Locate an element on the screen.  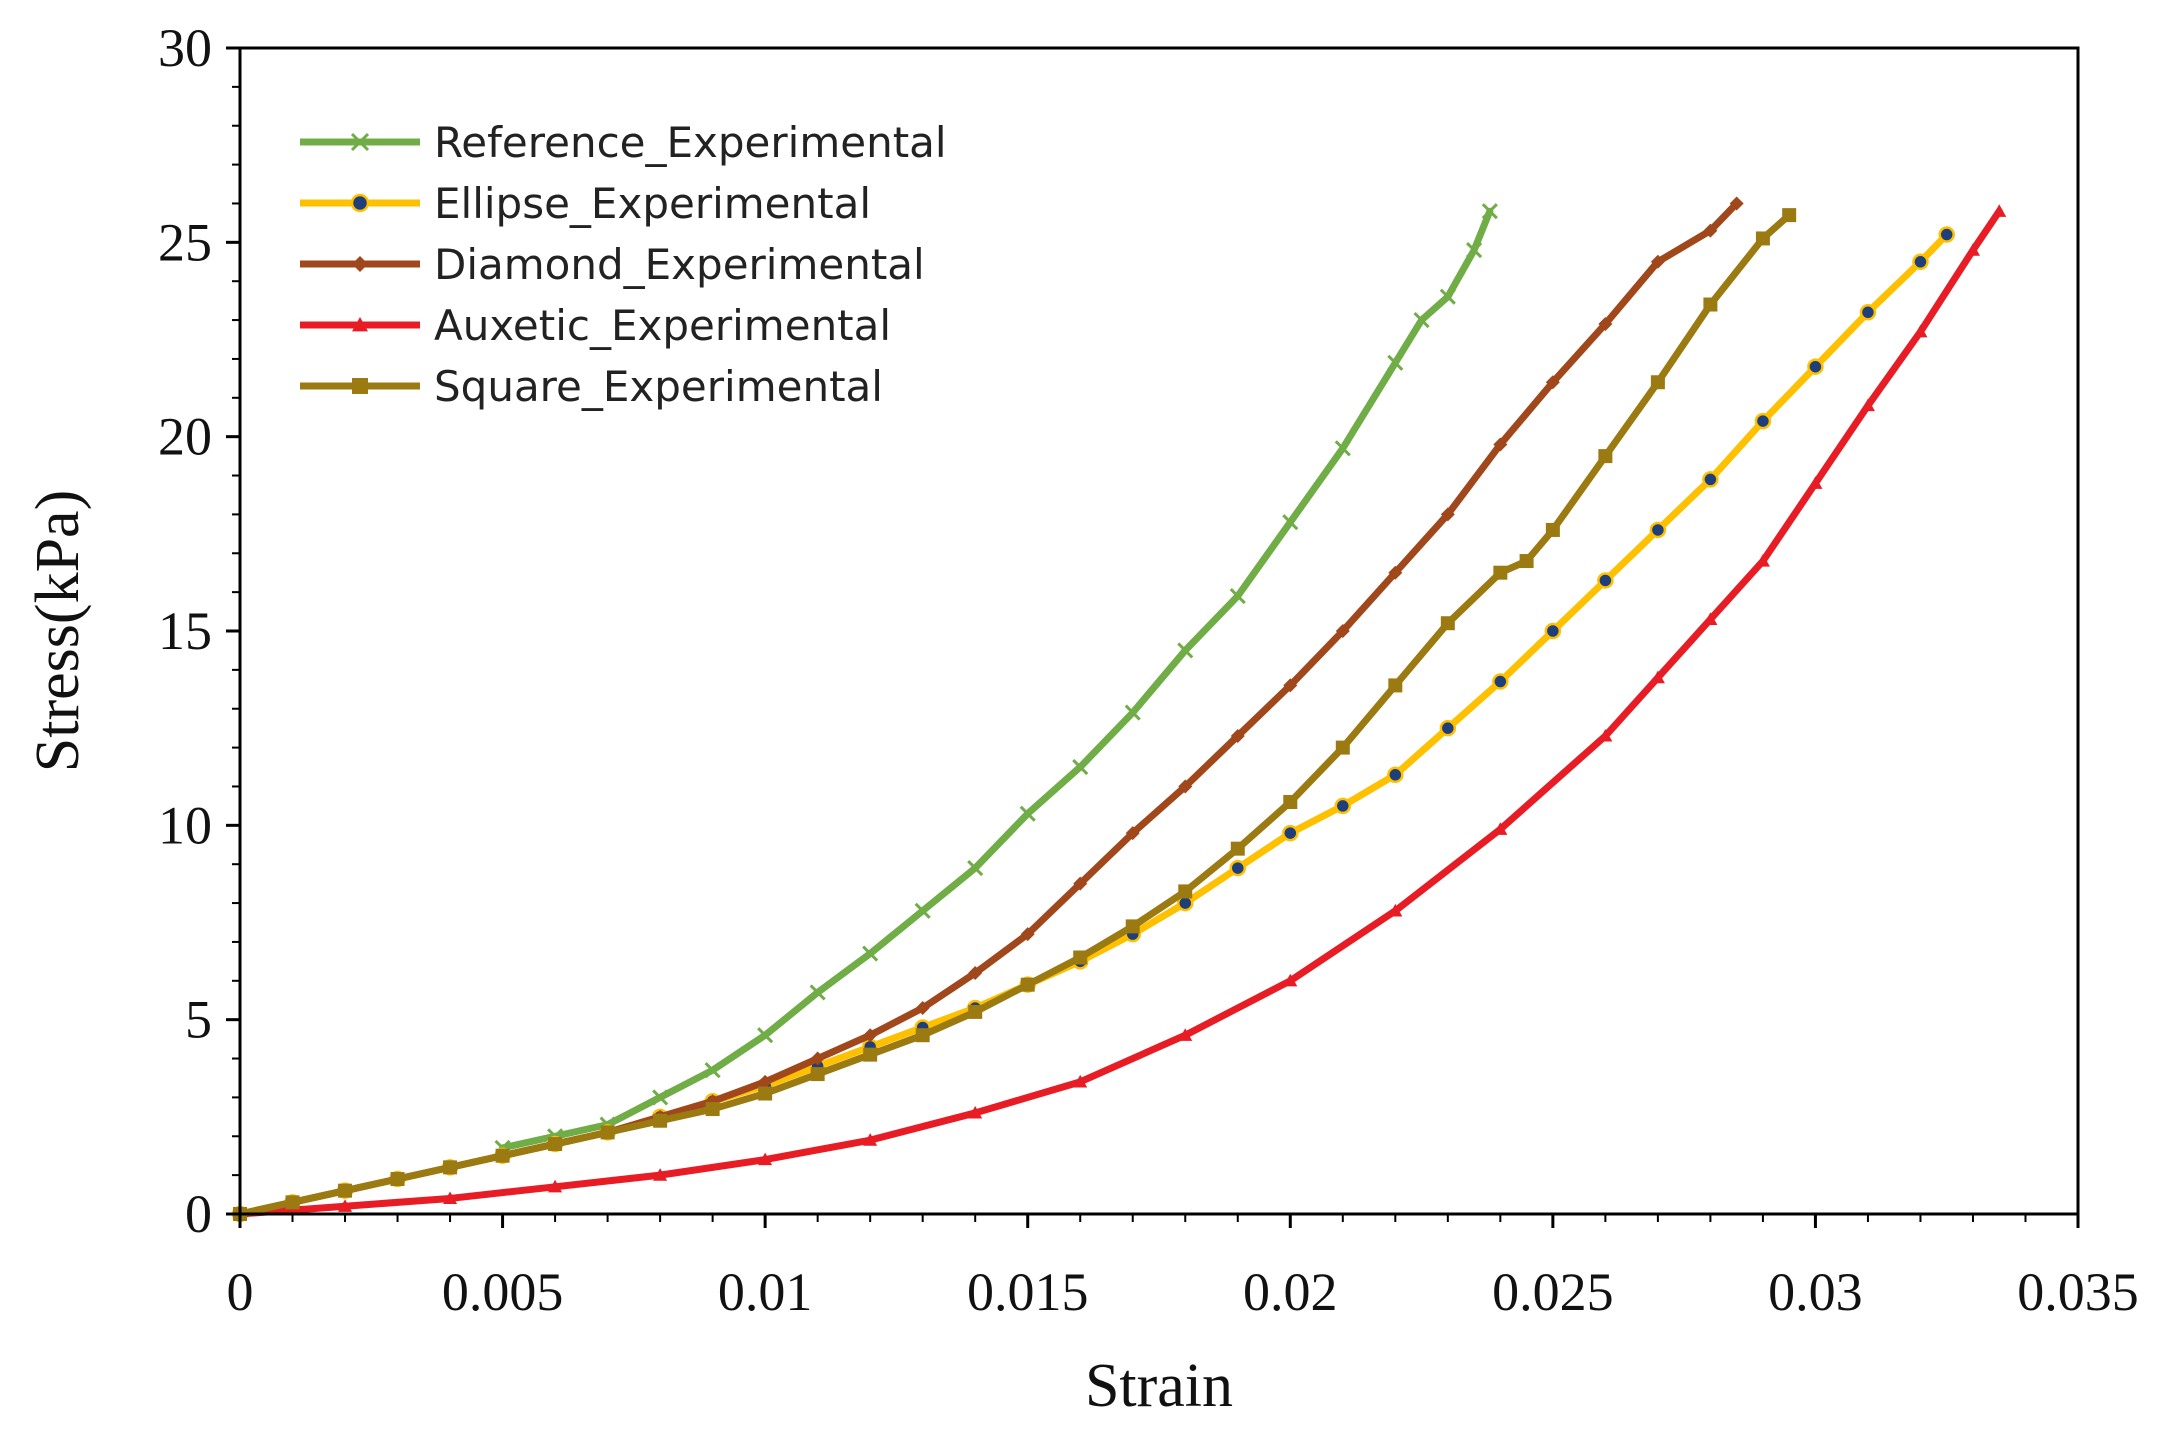
legend-item: Diamond_Experimental is located at coordinates (612, 264).